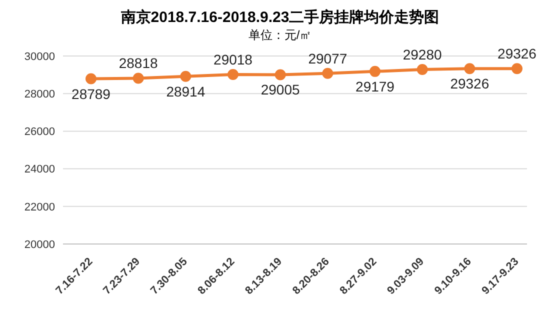  What do you see at coordinates (39, 244) in the screenshot?
I see `y-tick-label: 20000` at bounding box center [39, 244].